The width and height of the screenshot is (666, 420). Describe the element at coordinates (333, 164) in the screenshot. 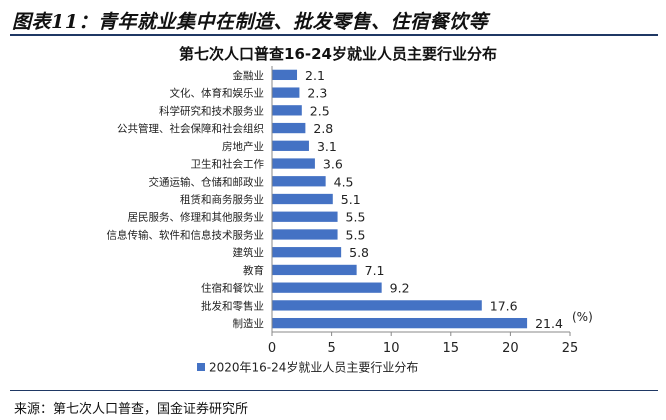

I see `value-label: 3.6` at that location.